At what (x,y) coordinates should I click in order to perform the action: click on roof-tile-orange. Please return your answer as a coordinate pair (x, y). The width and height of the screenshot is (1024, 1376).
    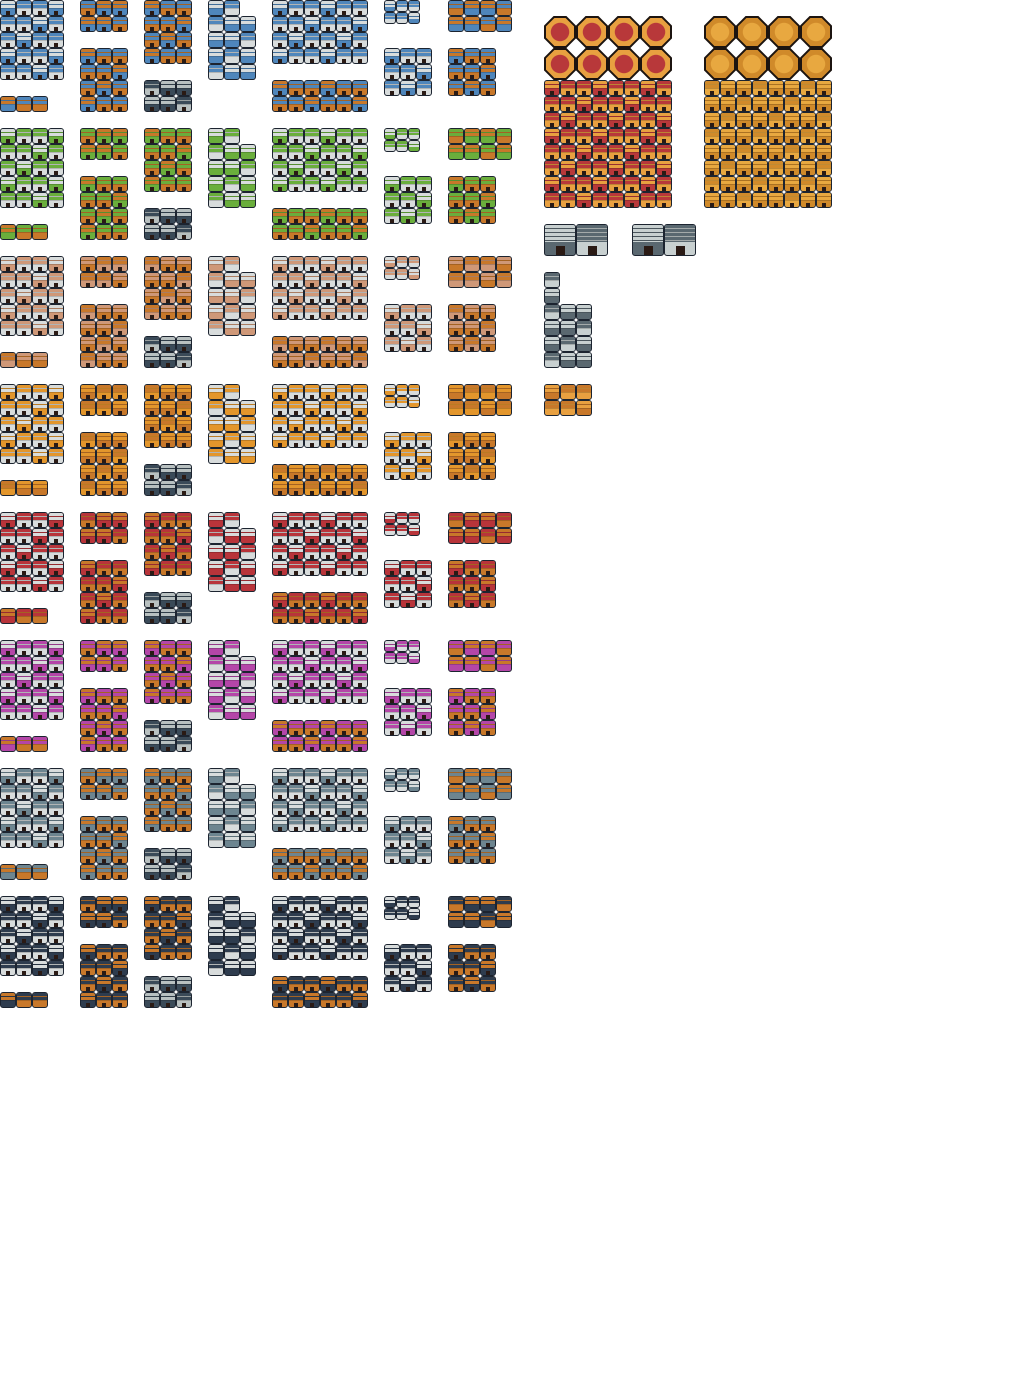
    Looking at the image, I should click on (472, 408).